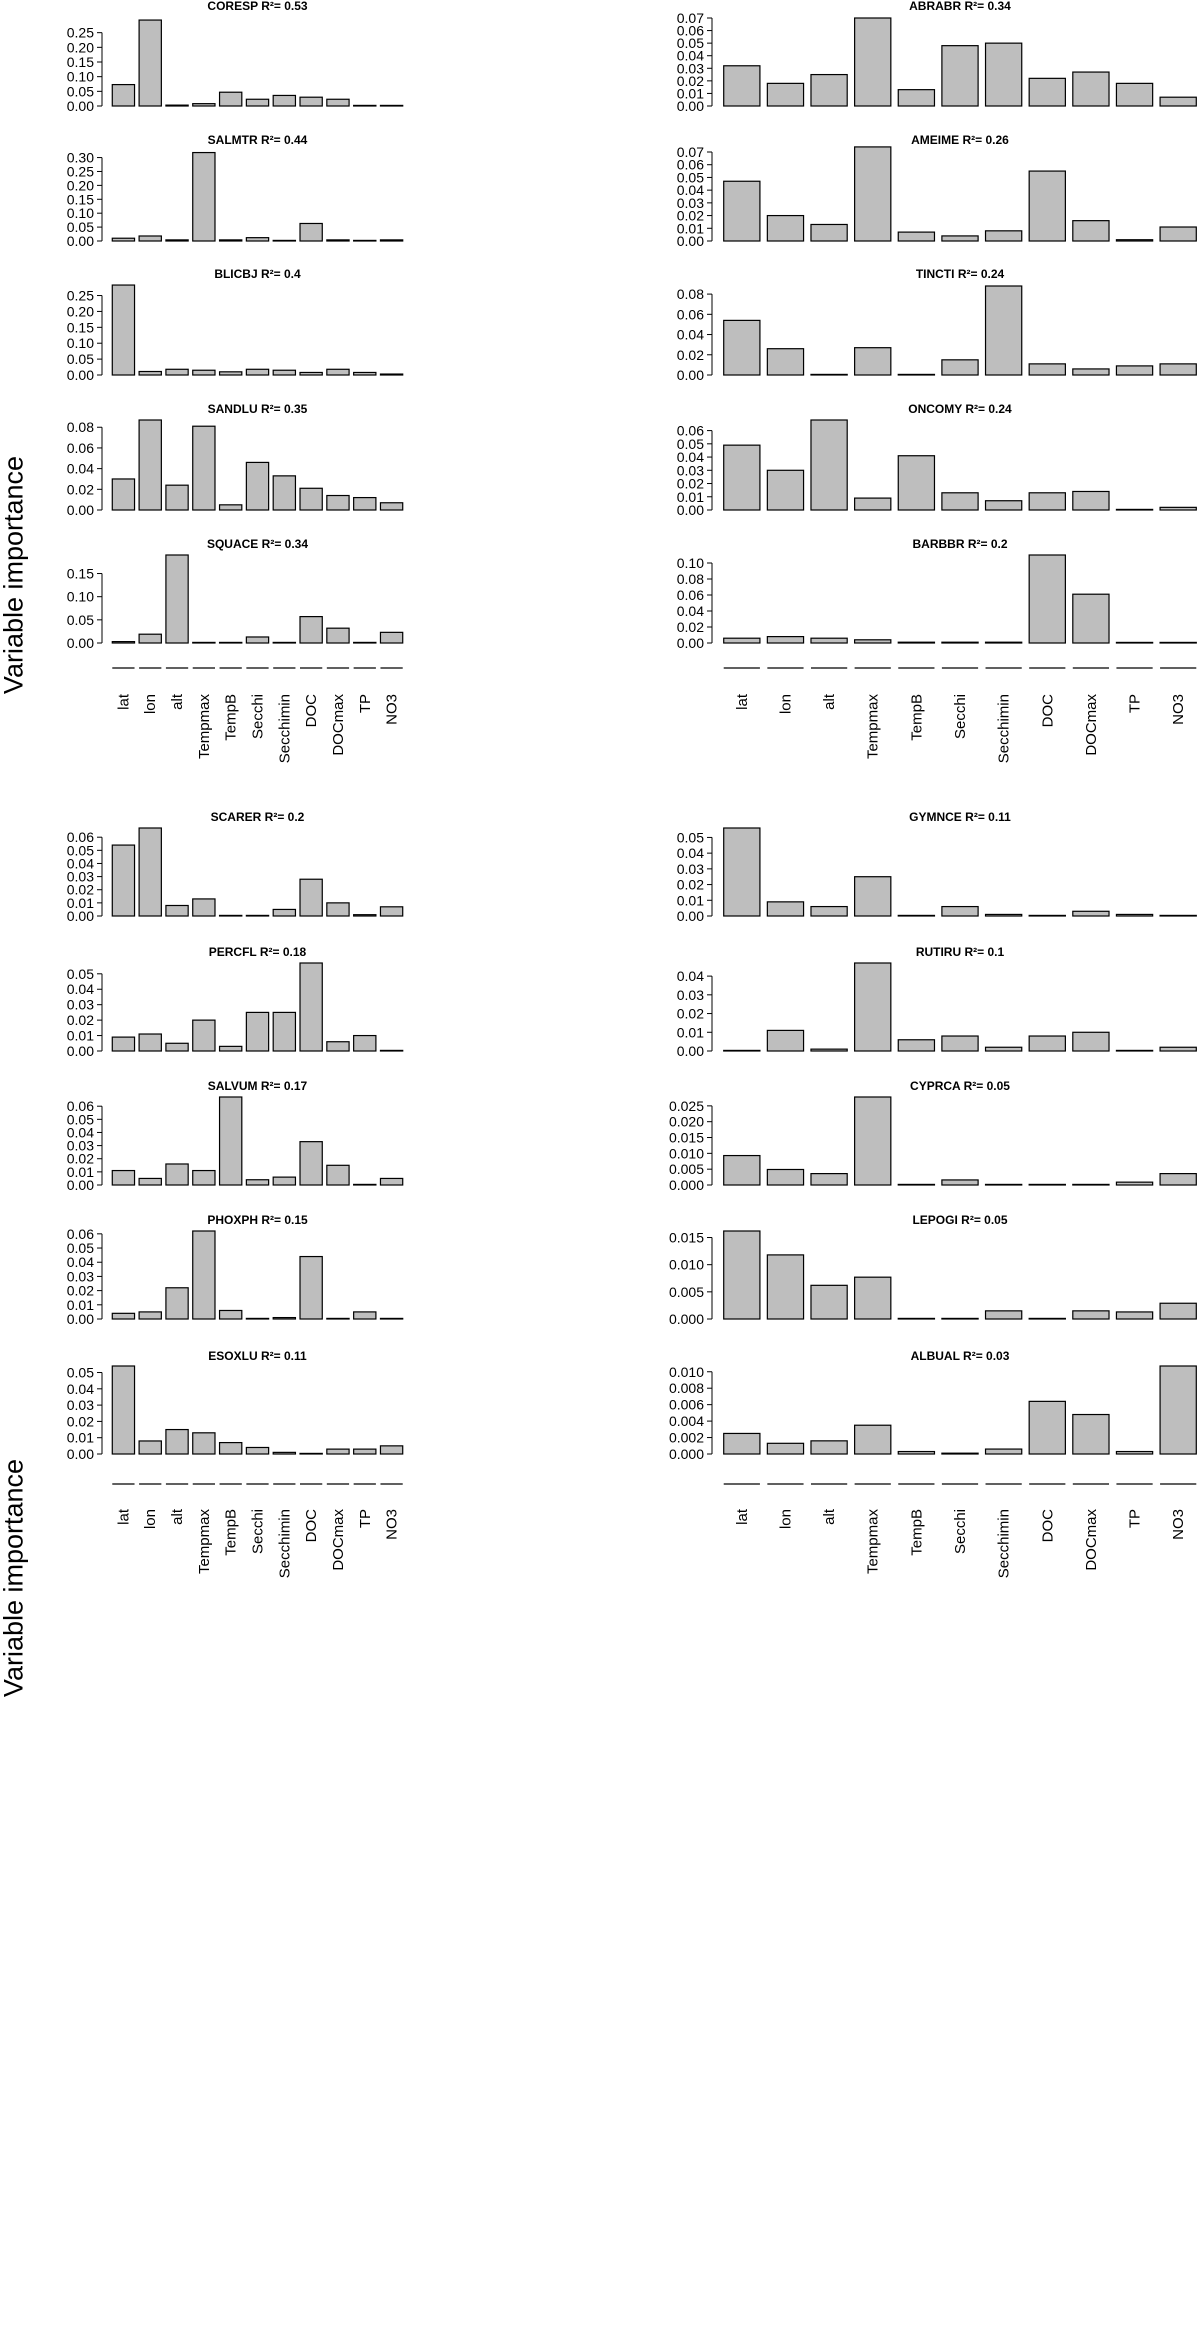 This screenshot has width=1200, height=2343. What do you see at coordinates (1135, 1518) in the screenshot?
I see `category-label-tp: TP` at bounding box center [1135, 1518].